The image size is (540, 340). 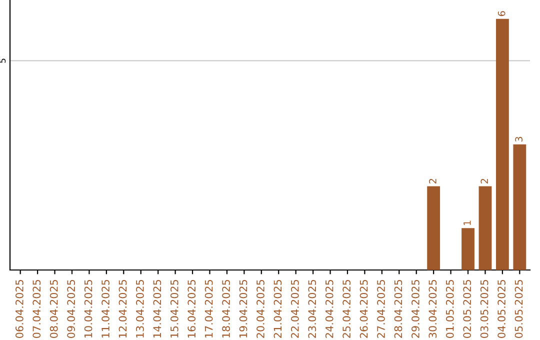 What do you see at coordinates (502, 13) in the screenshot?
I see `data-label: 6` at bounding box center [502, 13].